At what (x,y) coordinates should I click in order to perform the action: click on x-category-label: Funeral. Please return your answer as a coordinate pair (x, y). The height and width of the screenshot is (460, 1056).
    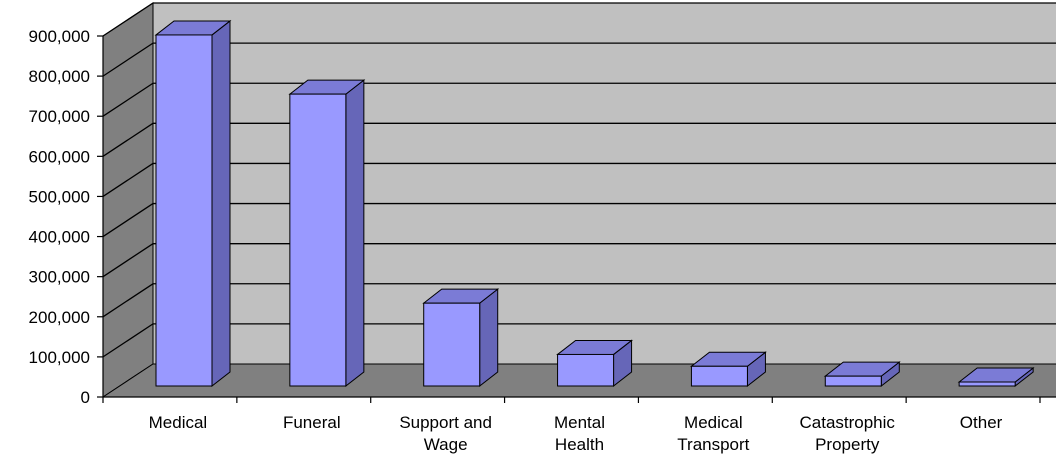
    Looking at the image, I should click on (312, 422).